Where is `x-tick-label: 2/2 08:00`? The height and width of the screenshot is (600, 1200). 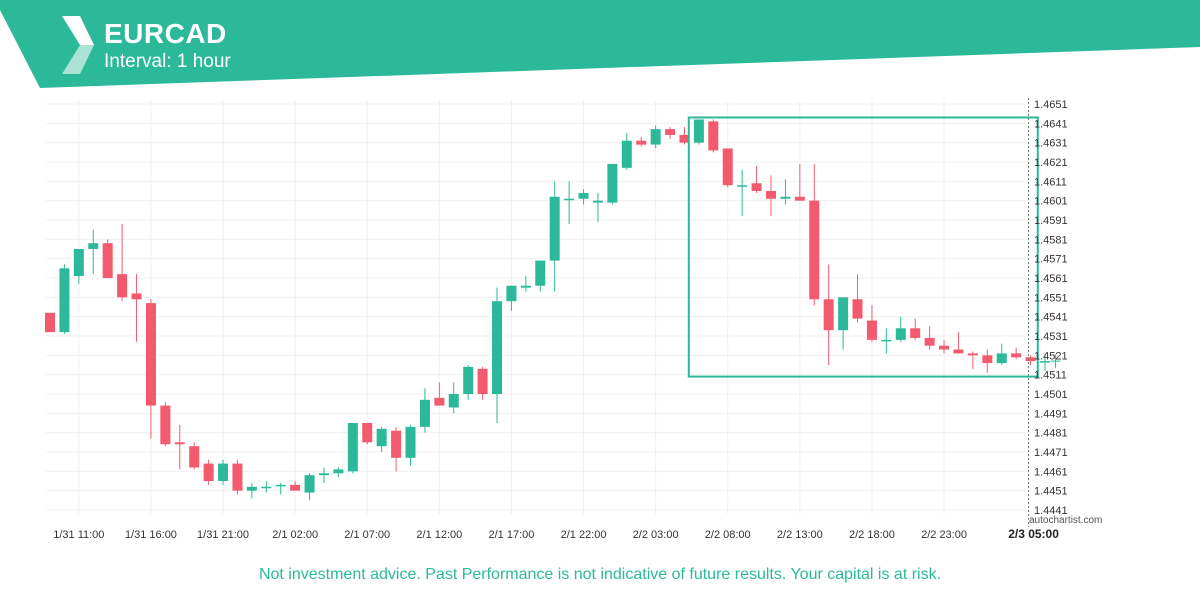 x-tick-label: 2/2 08:00 is located at coordinates (728, 535).